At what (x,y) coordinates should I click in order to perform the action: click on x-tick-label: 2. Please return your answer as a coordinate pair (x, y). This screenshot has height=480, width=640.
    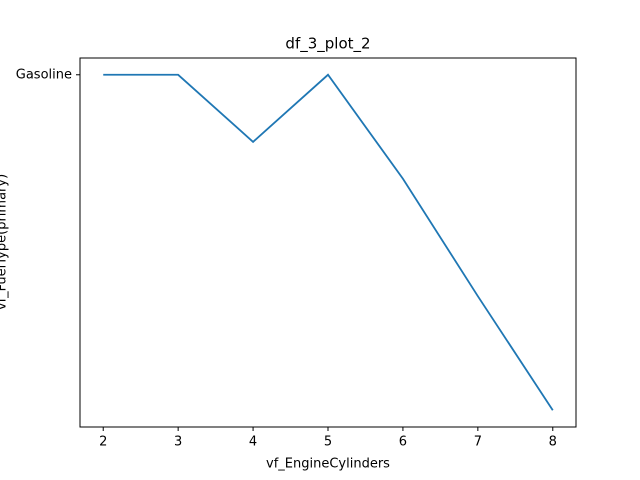
    Looking at the image, I should click on (103, 442).